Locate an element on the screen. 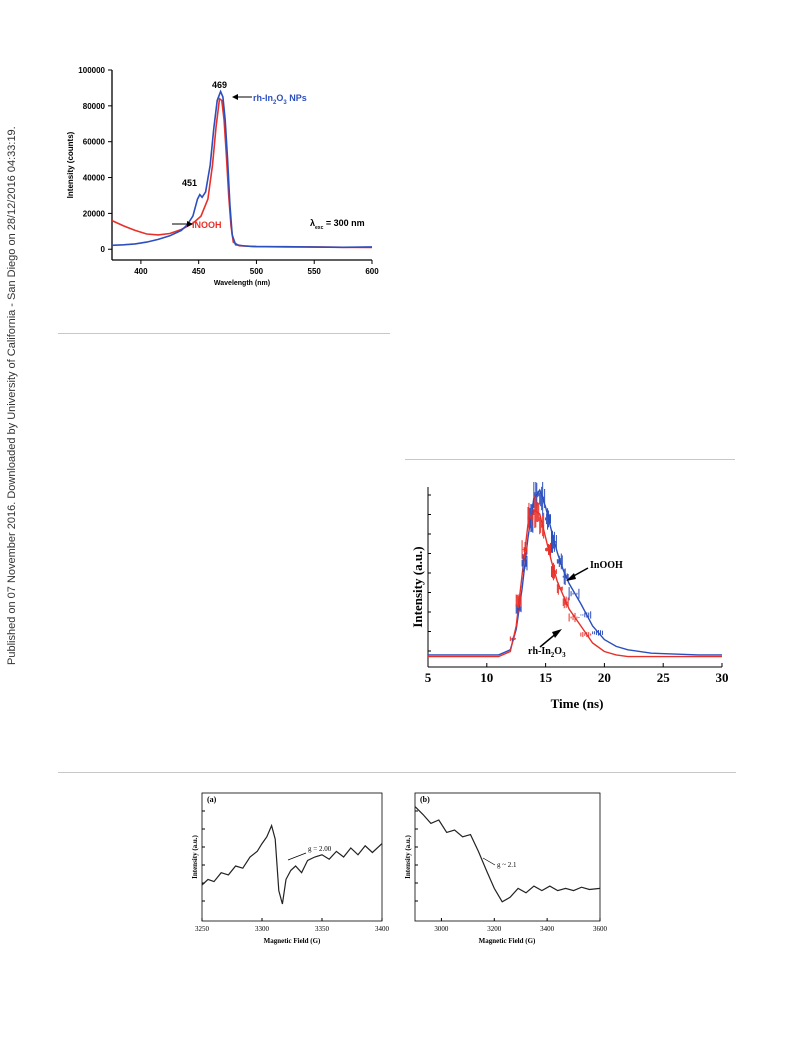 This screenshot has width=793, height=1039. y-tick-label: 100000 is located at coordinates (91, 70).